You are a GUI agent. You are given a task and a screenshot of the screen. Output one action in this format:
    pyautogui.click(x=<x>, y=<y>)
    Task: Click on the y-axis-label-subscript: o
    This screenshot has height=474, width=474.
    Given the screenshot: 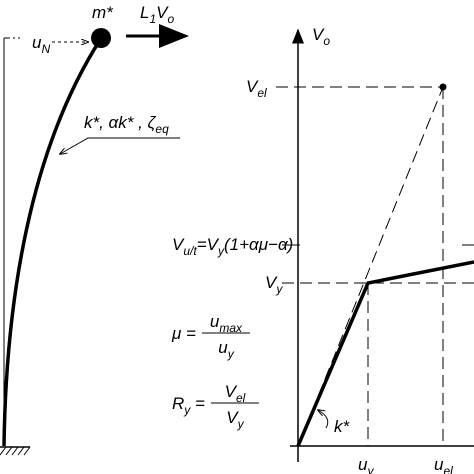 What is the action you would take?
    pyautogui.click(x=326, y=41)
    